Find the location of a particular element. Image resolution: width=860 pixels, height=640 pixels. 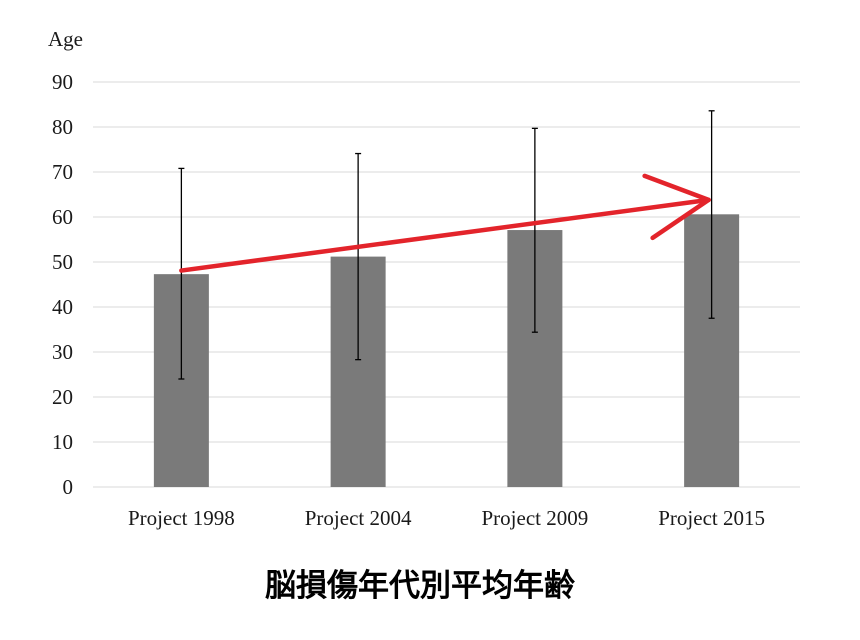

x-category-label: Project 2009 is located at coordinates (535, 518).